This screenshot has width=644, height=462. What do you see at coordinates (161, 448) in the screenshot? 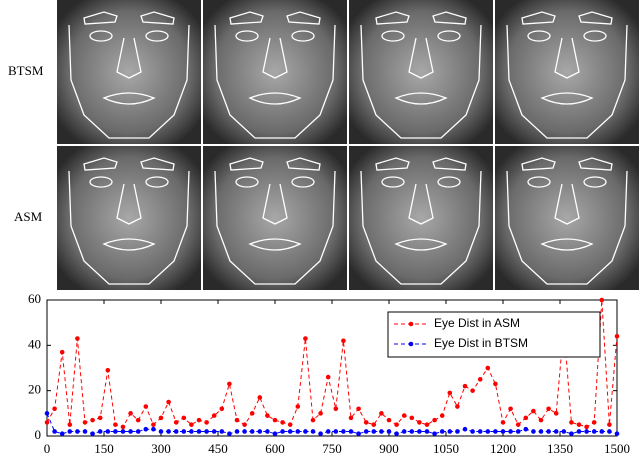
I see `x-tick-label: 300` at bounding box center [161, 448].